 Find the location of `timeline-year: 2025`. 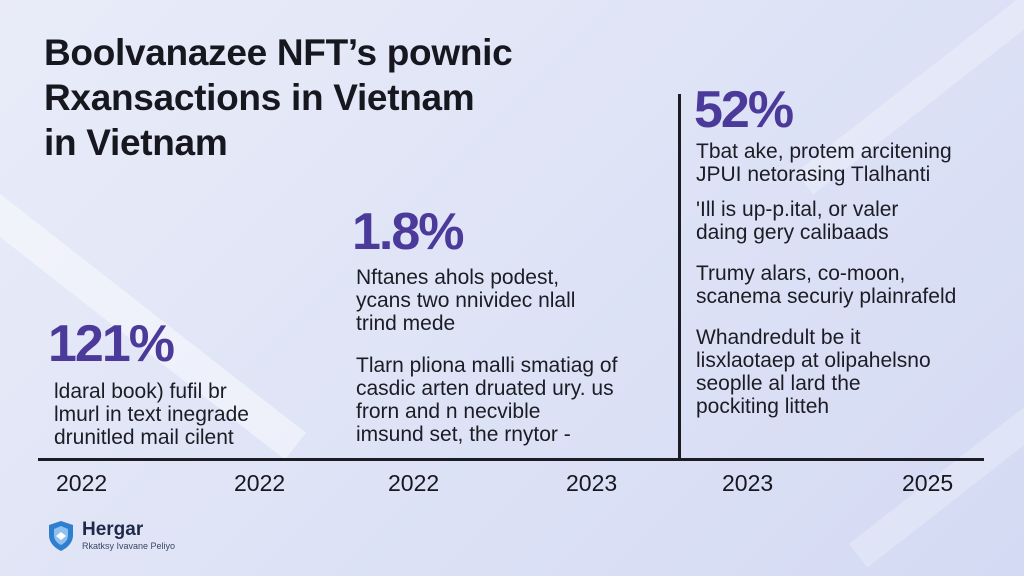

timeline-year: 2025 is located at coordinates (928, 483).